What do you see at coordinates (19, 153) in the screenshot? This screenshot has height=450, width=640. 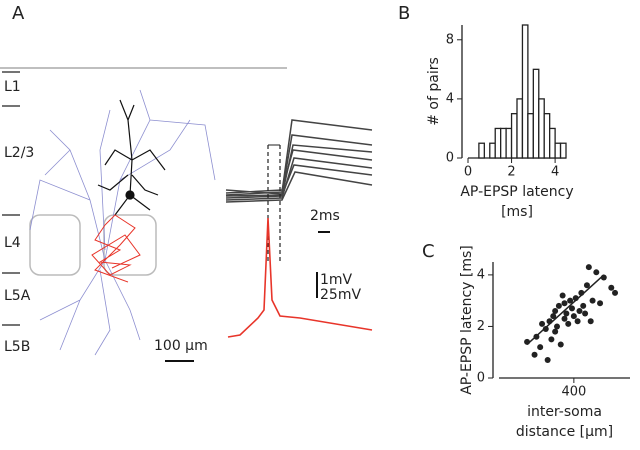 I see `layer-label: L2/3` at bounding box center [19, 153].